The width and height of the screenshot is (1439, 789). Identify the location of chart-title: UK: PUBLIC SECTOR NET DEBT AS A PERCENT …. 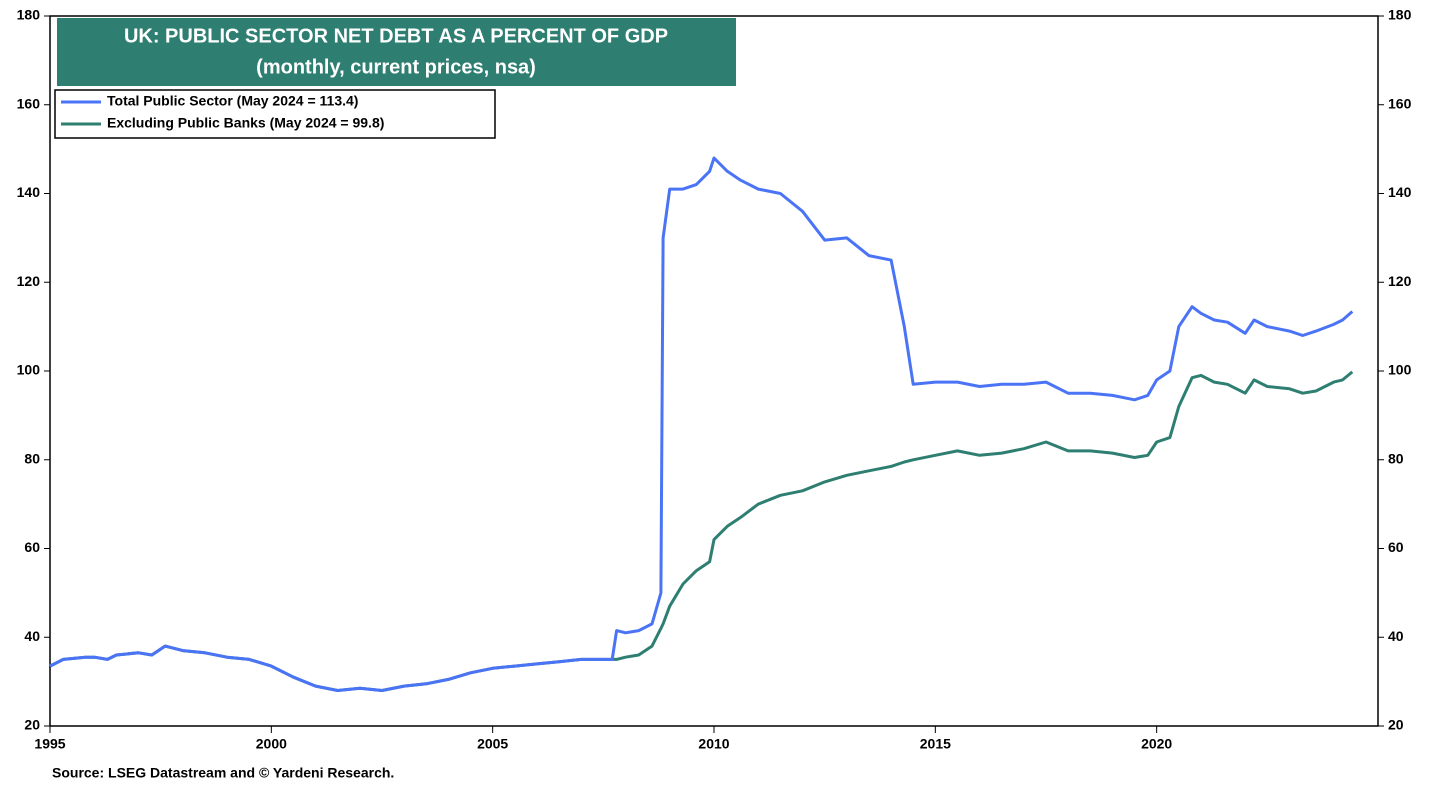
(396, 36).